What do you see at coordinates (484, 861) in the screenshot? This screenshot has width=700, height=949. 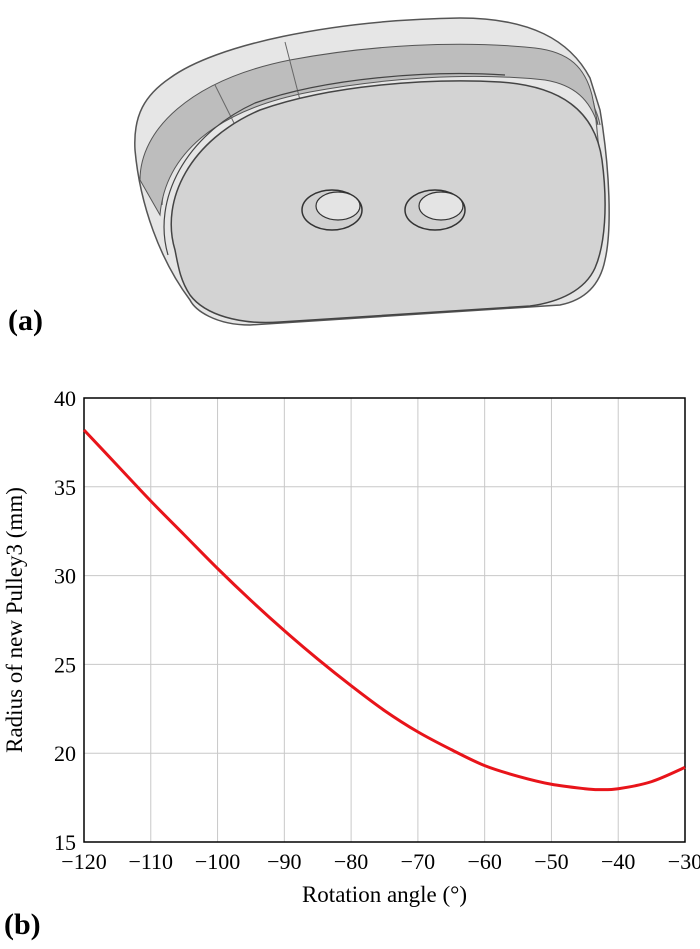 I see `x-tick-label: −60` at bounding box center [484, 861].